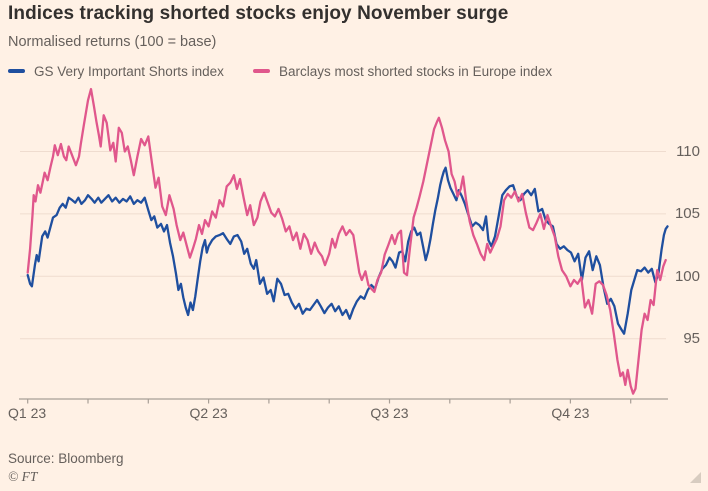 This screenshot has height=491, width=708. Describe the element at coordinates (687, 276) in the screenshot. I see `y-axis-label: 100` at that location.